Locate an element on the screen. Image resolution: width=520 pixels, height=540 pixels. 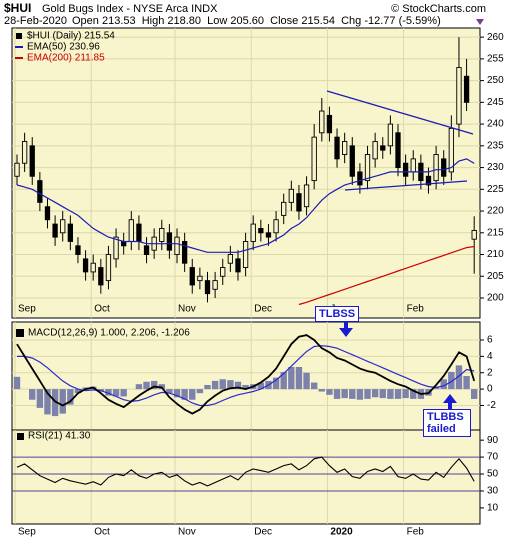
x-tick-label: Sep is located at coordinates (27, 309).